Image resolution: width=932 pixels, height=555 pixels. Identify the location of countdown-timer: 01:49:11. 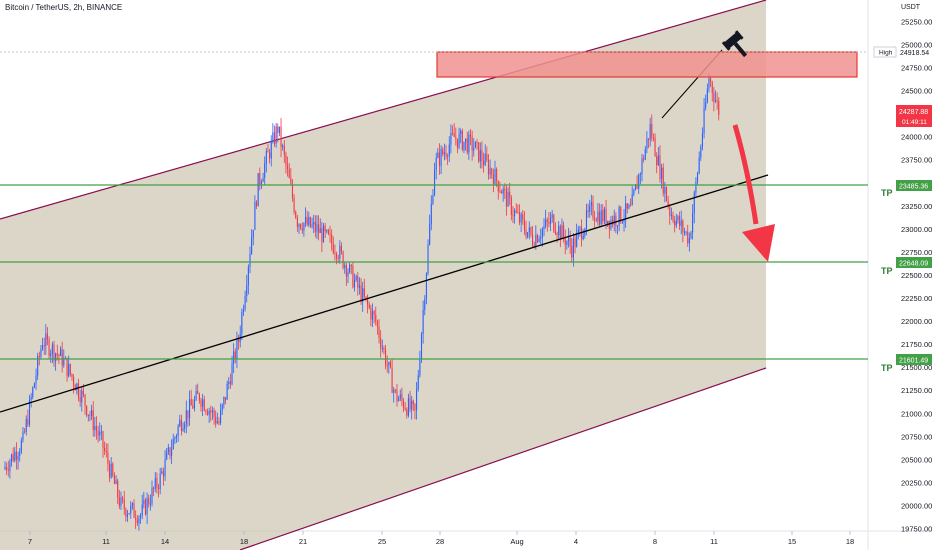
(914, 122).